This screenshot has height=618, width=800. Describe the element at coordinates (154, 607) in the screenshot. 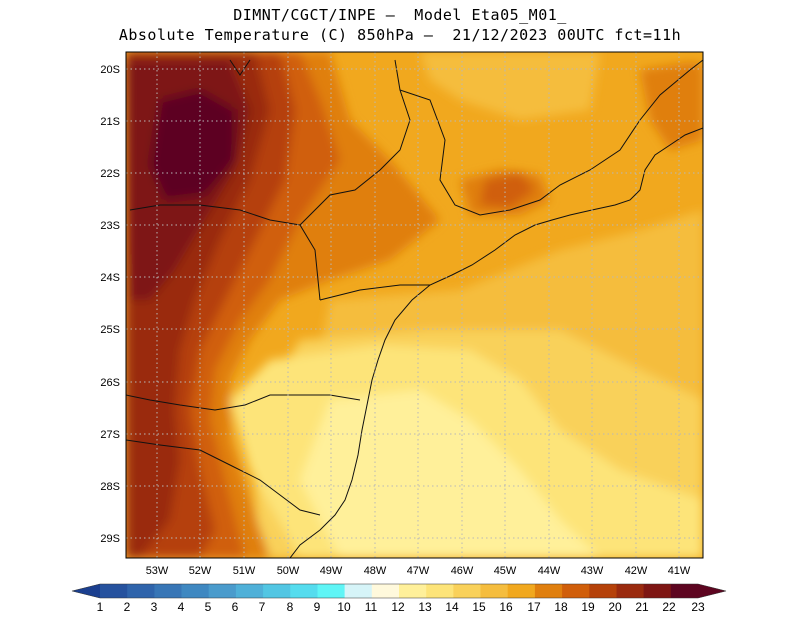

I see `colorbar-label: 3` at that location.